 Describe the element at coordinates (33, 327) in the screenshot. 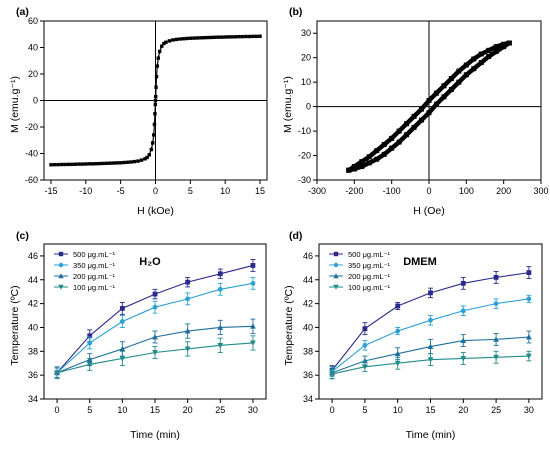

I see `y-tick-label: 40` at that location.